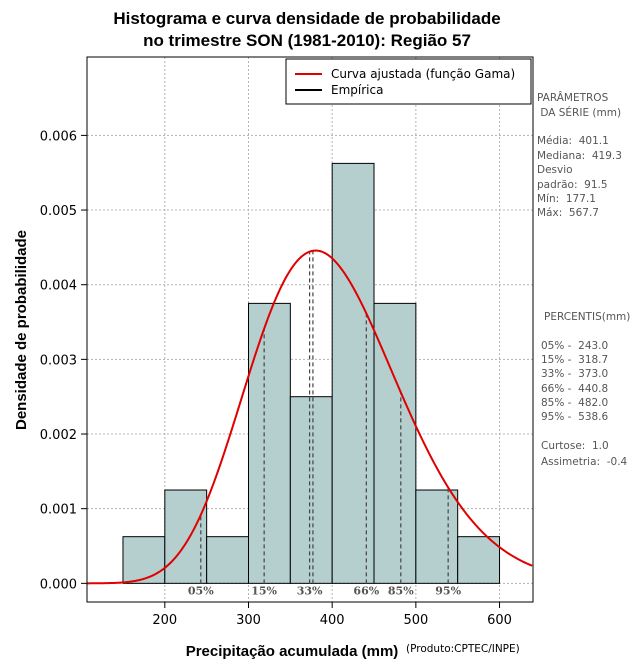 This screenshot has width=640, height=660. I want to click on percentile-label: 66%, so click(366, 590).